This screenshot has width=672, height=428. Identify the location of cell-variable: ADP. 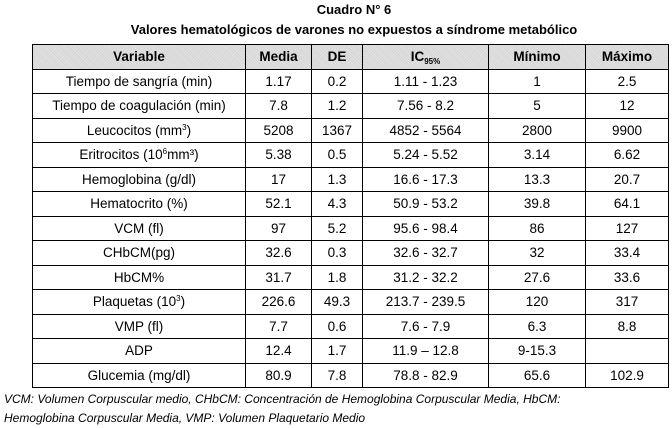
(139, 351).